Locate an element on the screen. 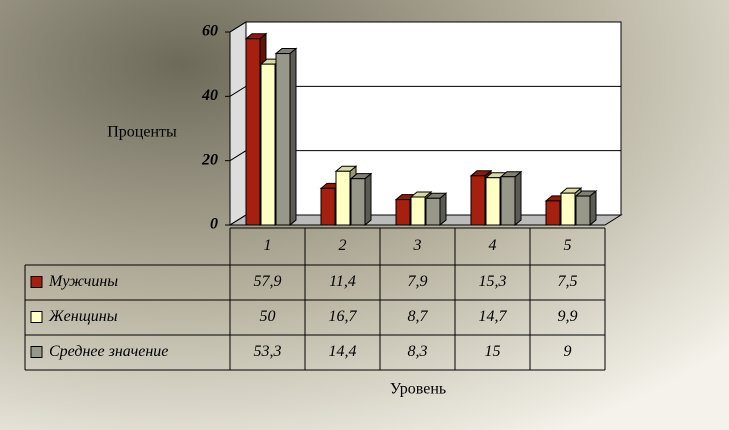 Image resolution: width=729 pixels, height=430 pixels. side-wall is located at coordinates (238, 123).